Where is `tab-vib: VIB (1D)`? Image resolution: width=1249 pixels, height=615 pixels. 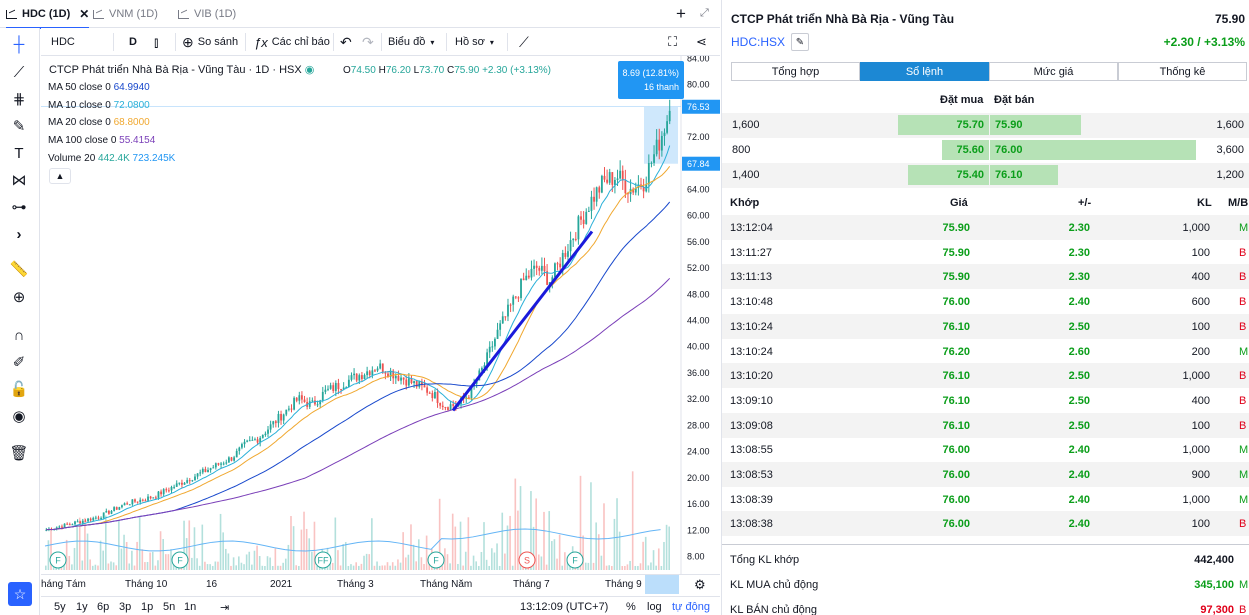
tab-vib: VIB (1D) is located at coordinates (207, 14).